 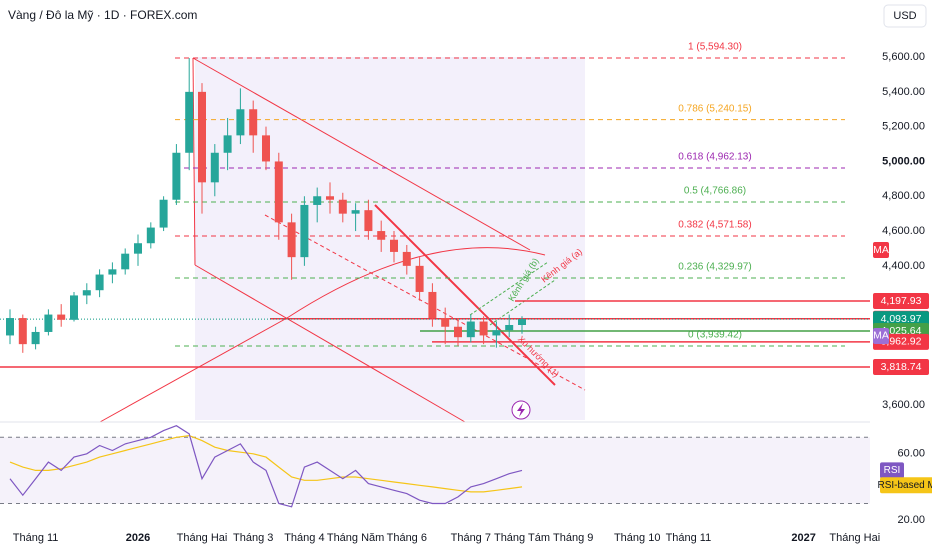 I want to click on fib-label: 0.5 (4,766.86), so click(x=715, y=191).